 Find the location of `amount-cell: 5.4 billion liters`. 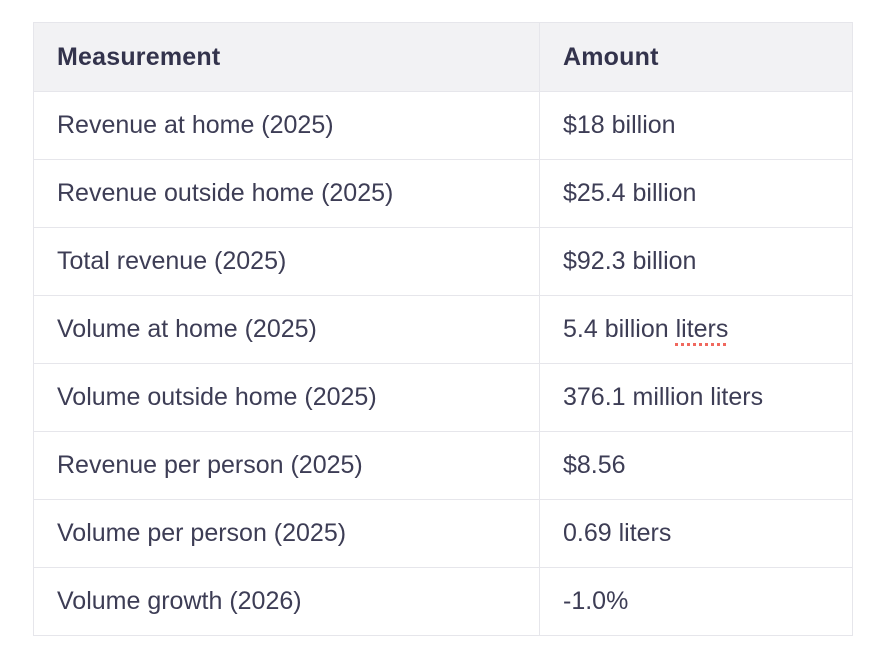

amount-cell: 5.4 billion liters is located at coordinates (696, 329).